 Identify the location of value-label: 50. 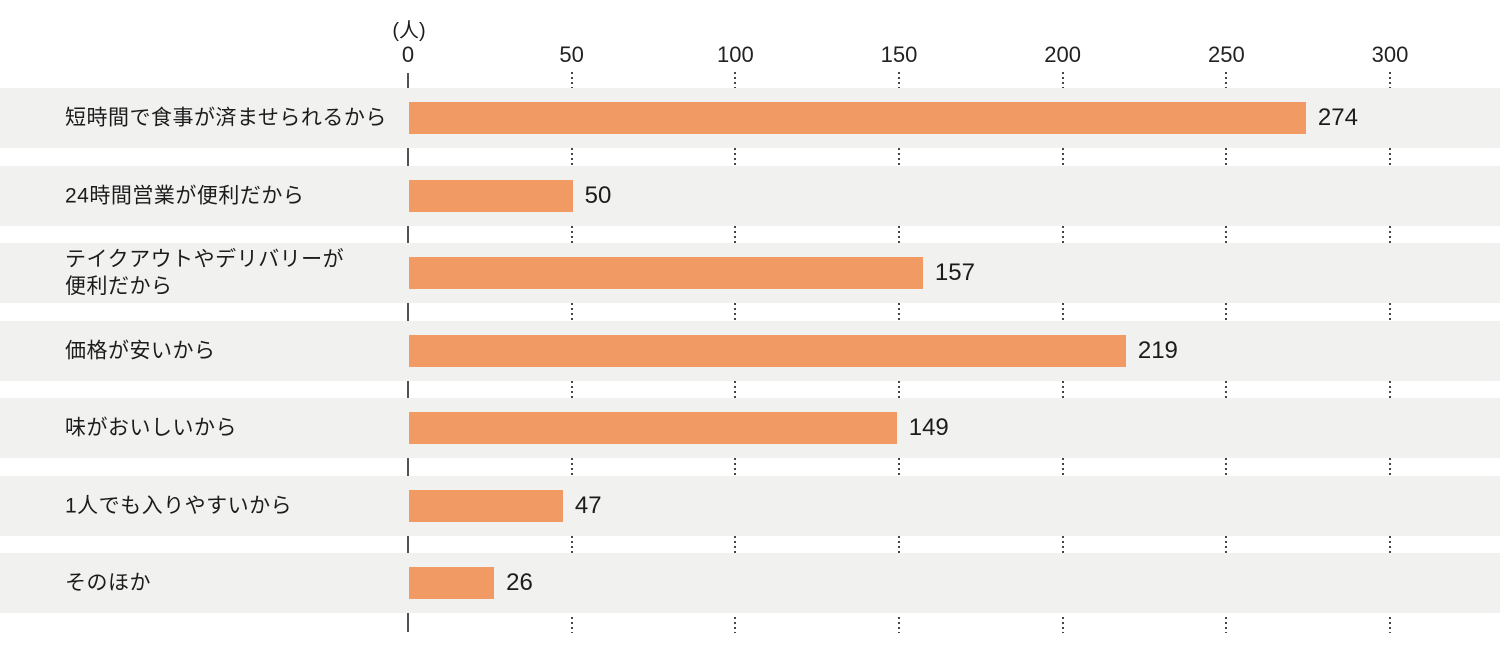
(598, 195).